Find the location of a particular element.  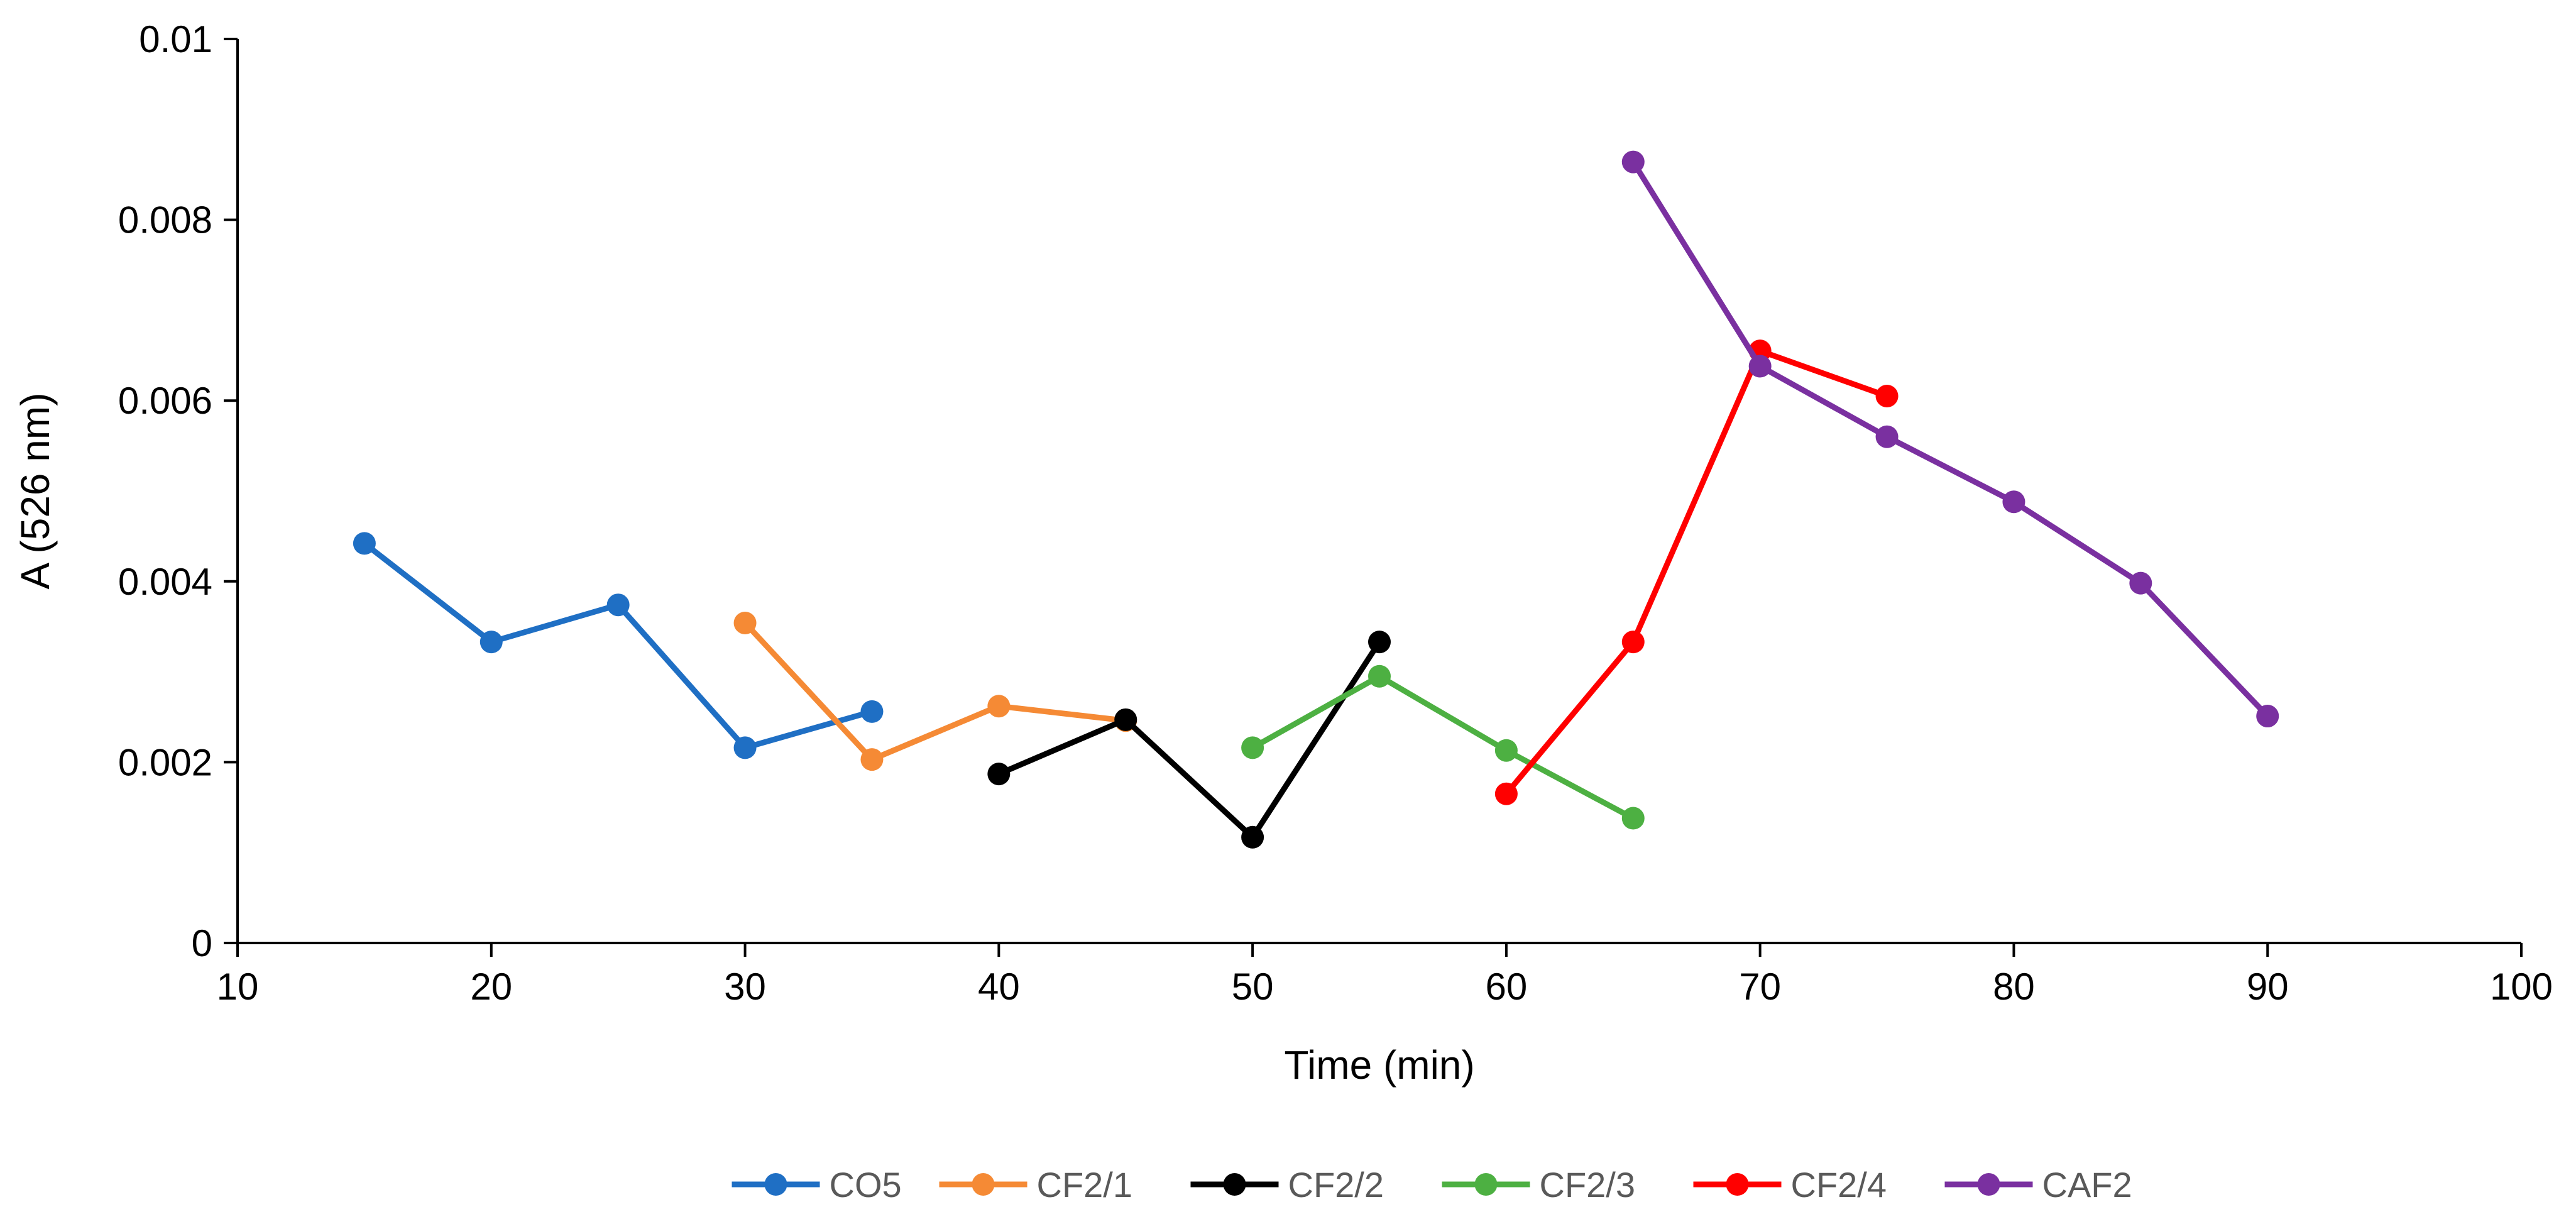

legend-label: CO5 is located at coordinates (866, 1185).